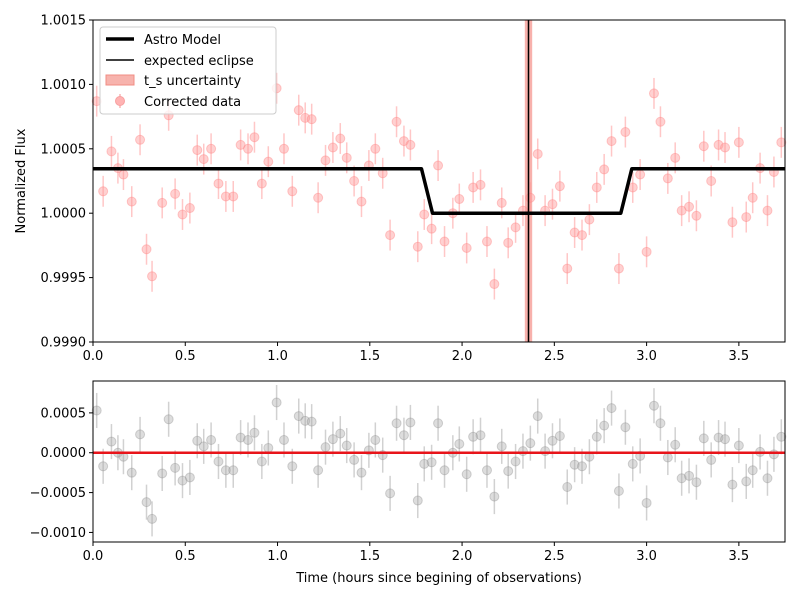  I want to click on x-tick-label: 0.5, so click(185, 556).